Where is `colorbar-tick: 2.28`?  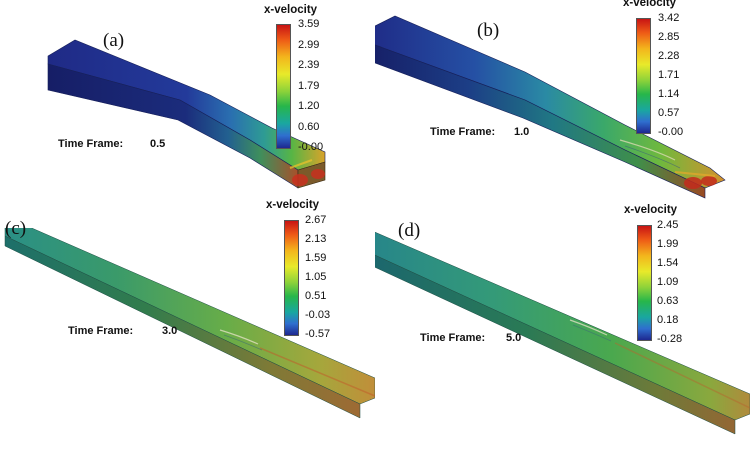 colorbar-tick: 2.28 is located at coordinates (669, 56).